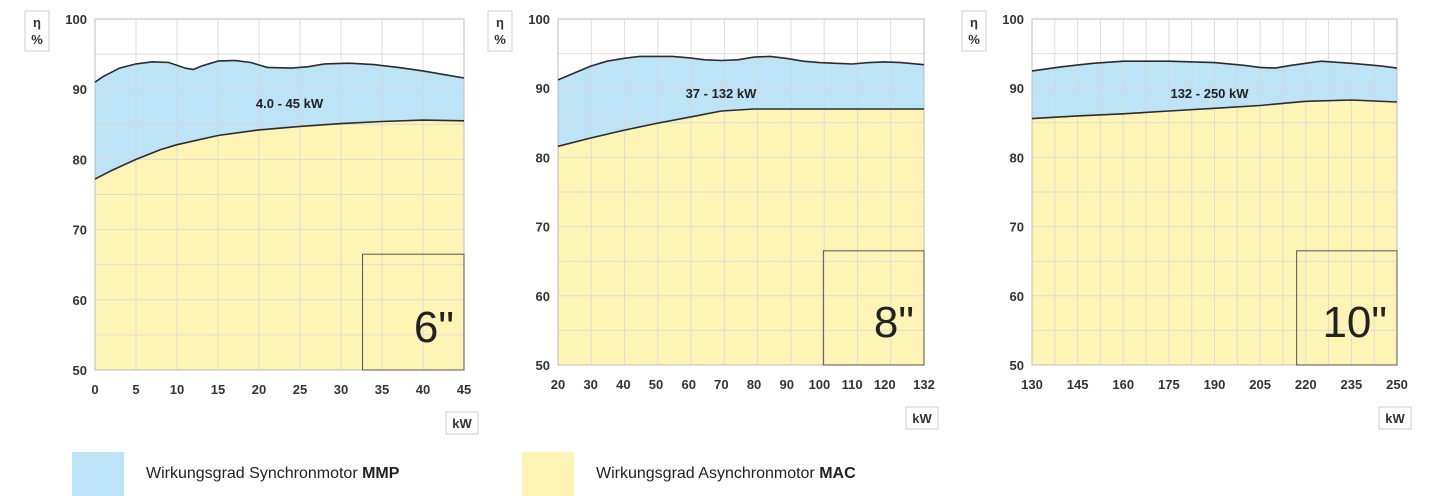  What do you see at coordinates (218, 389) in the screenshot?
I see `x-tick-label: 15` at bounding box center [218, 389].